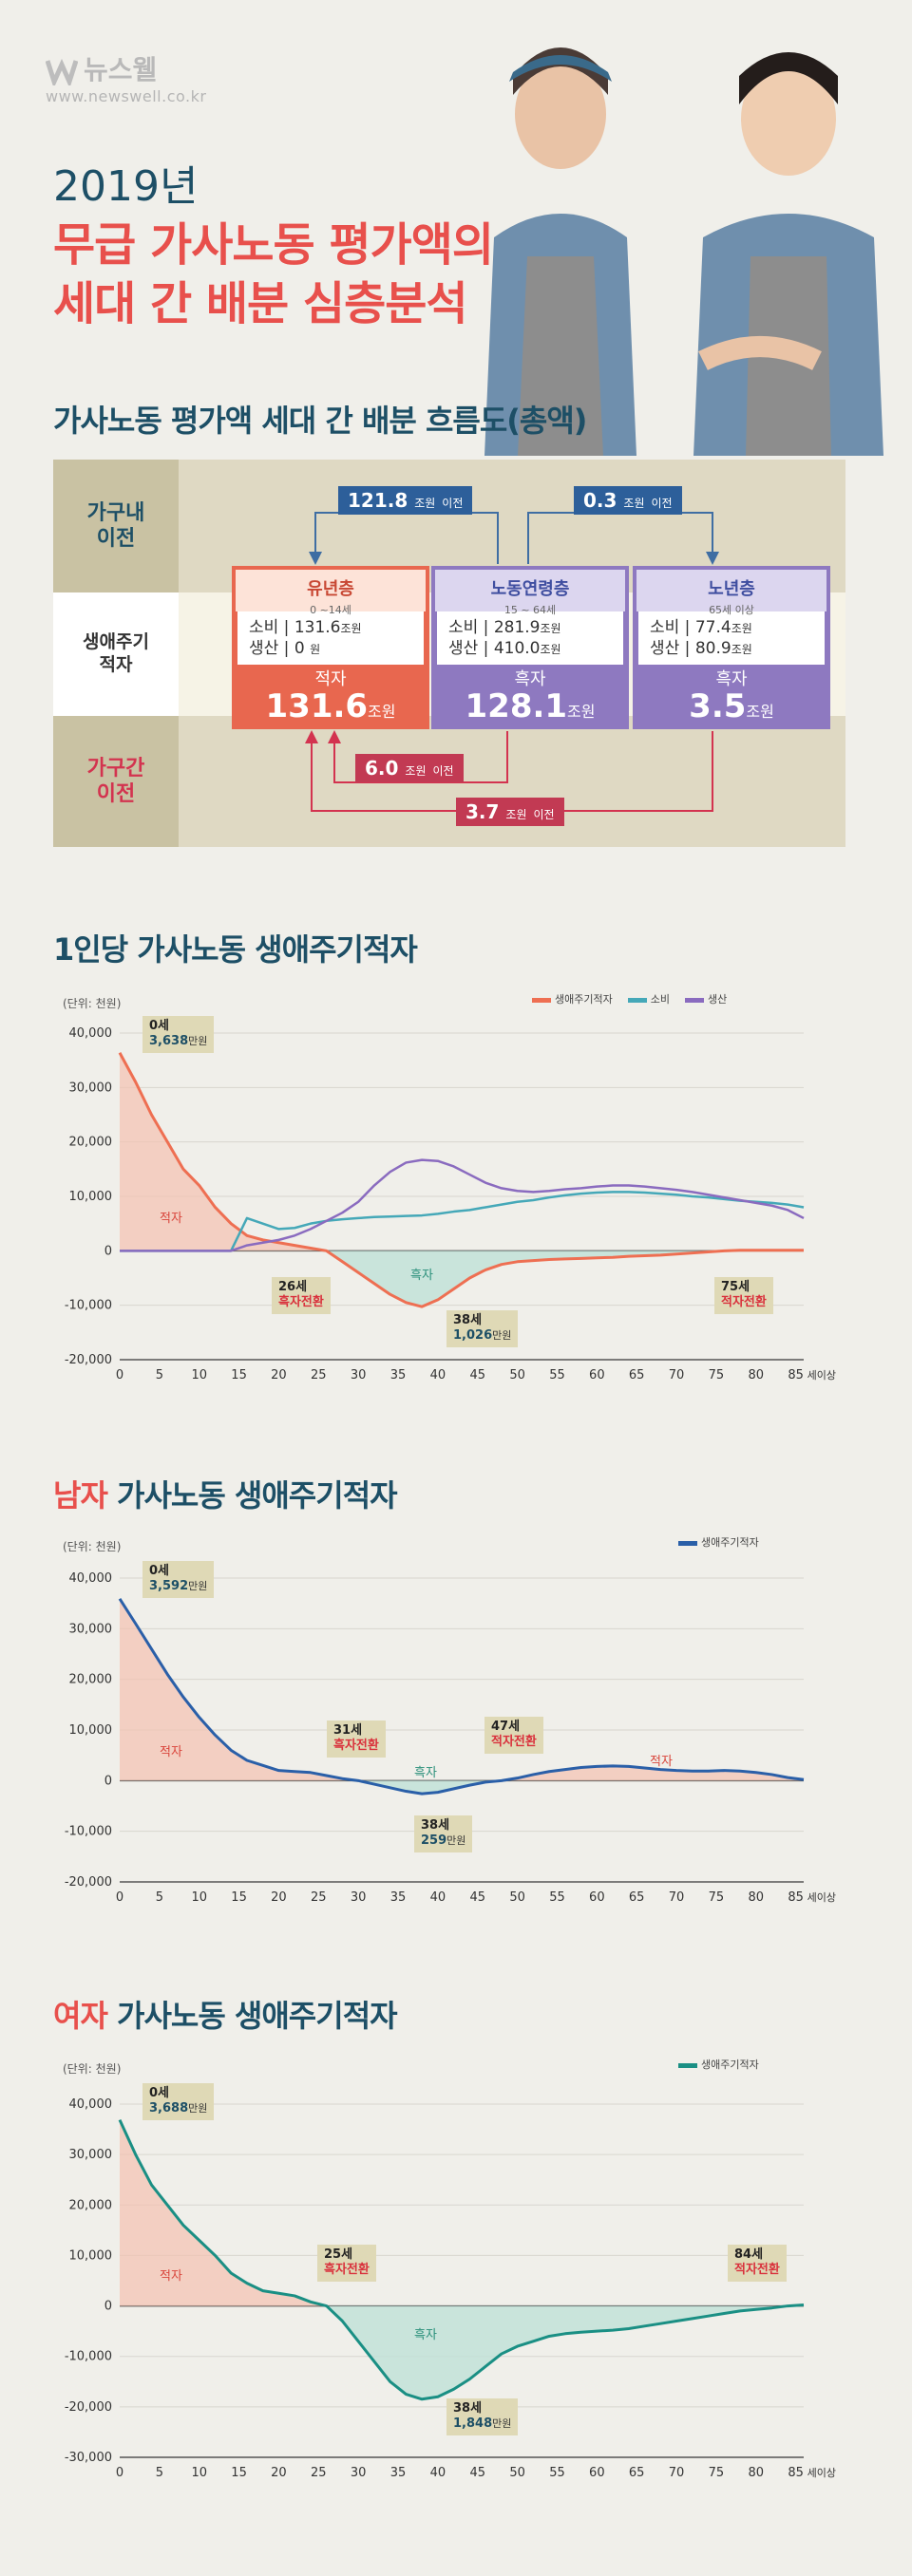 Image resolution: width=912 pixels, height=2576 pixels. Describe the element at coordinates (572, 998) in the screenshot. I see `legend-item: 생애주기적자` at that location.